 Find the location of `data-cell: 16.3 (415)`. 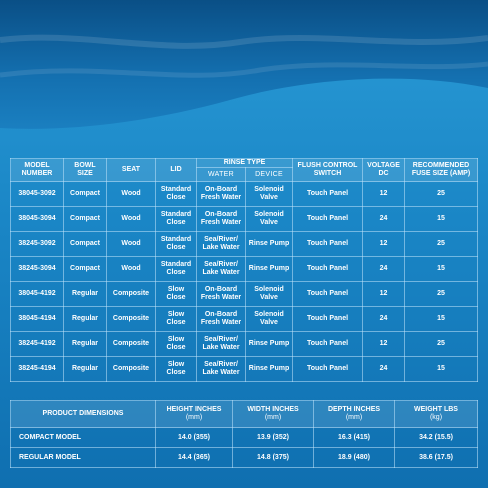

data-cell: 16.3 (415) is located at coordinates (354, 437).